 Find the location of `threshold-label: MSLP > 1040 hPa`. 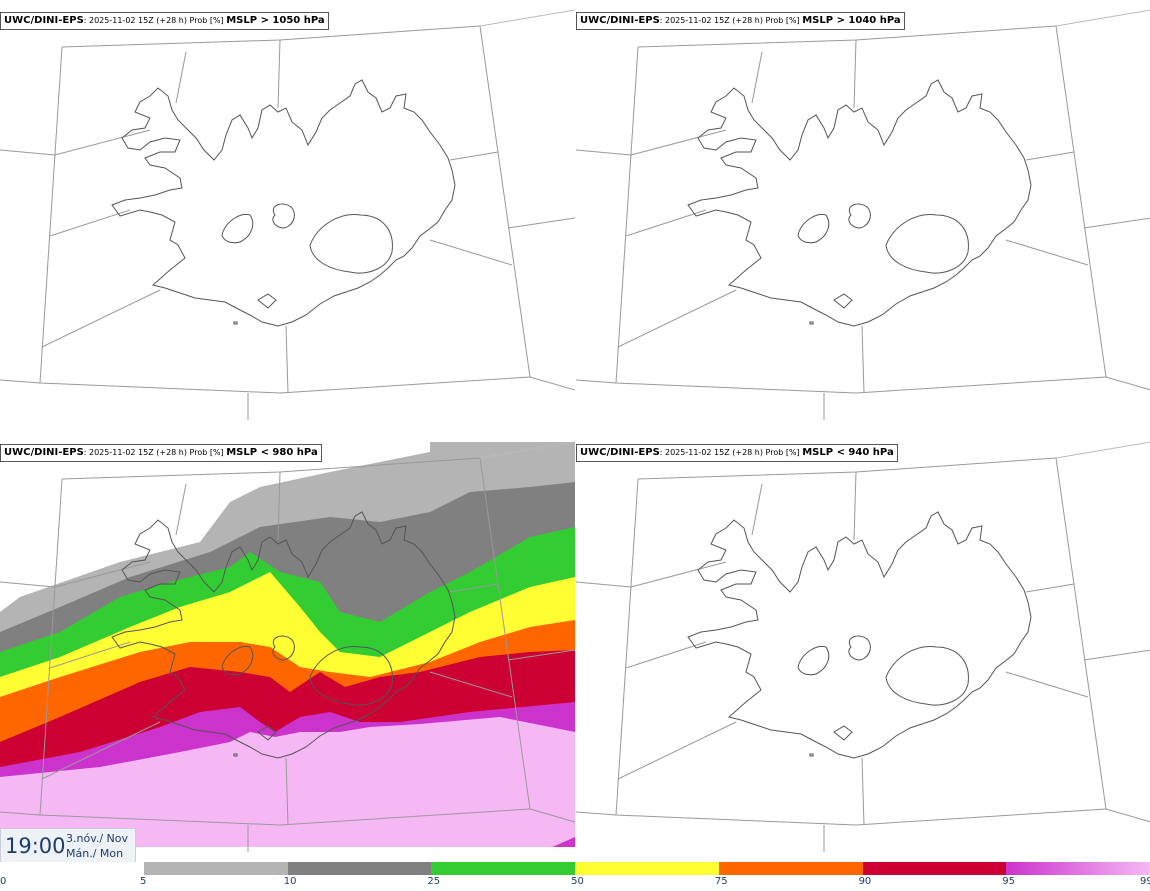

threshold-label: MSLP > 1040 hPa is located at coordinates (851, 20).